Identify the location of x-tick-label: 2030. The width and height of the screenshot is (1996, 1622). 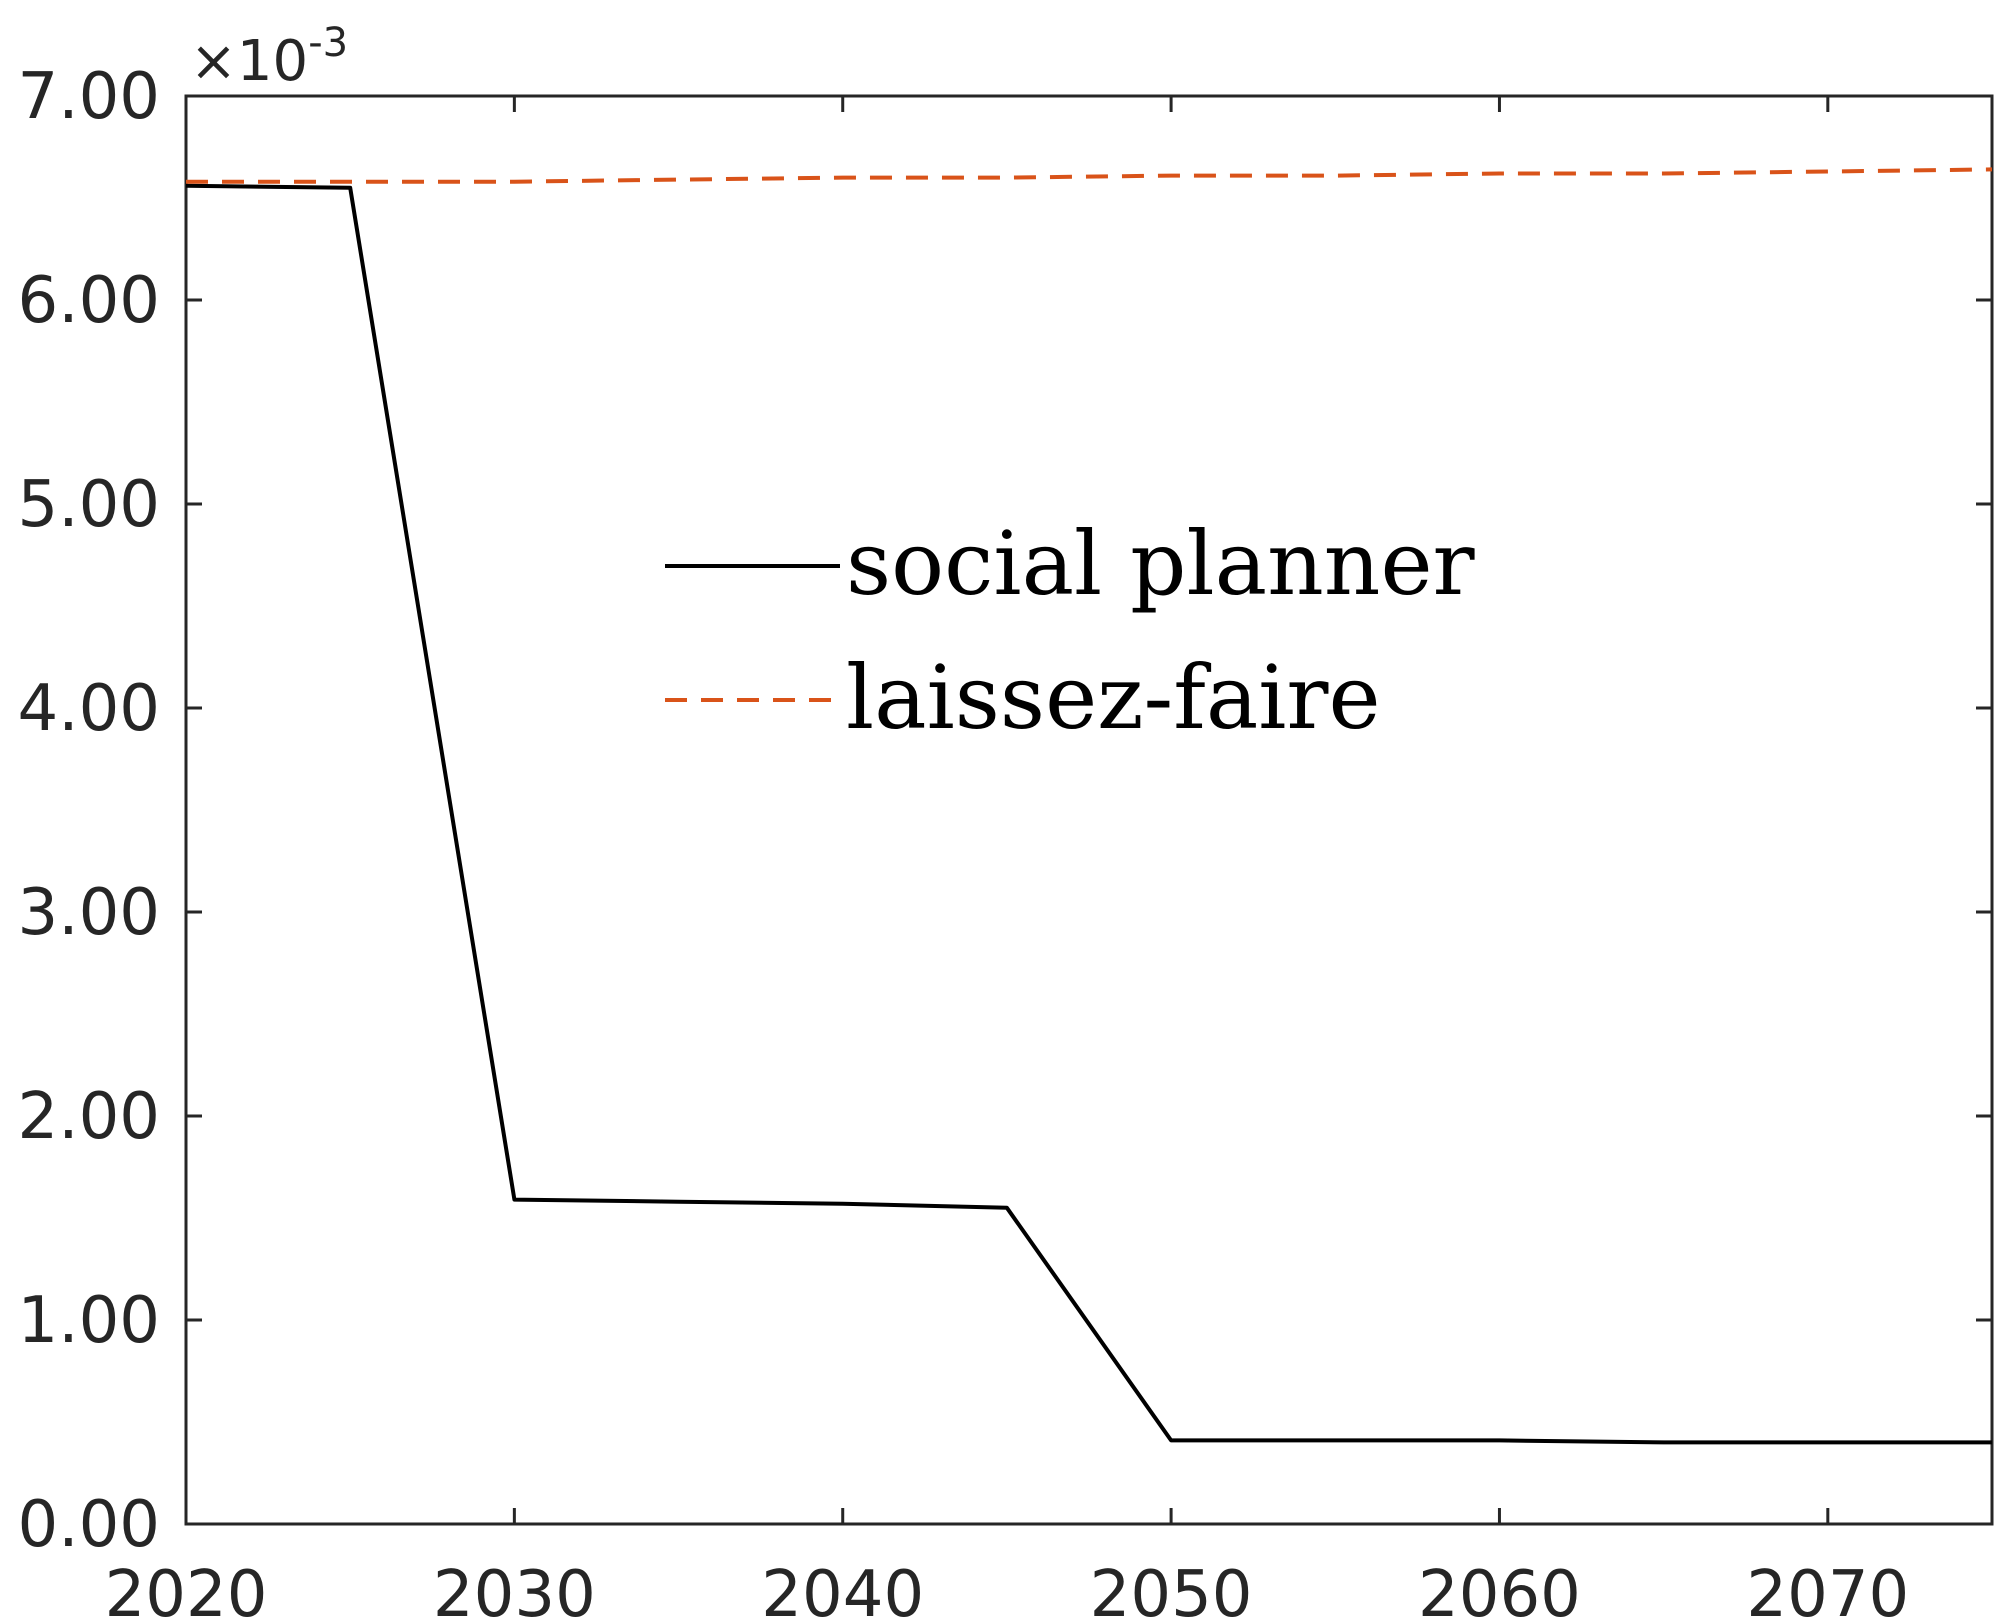
(514, 1590).